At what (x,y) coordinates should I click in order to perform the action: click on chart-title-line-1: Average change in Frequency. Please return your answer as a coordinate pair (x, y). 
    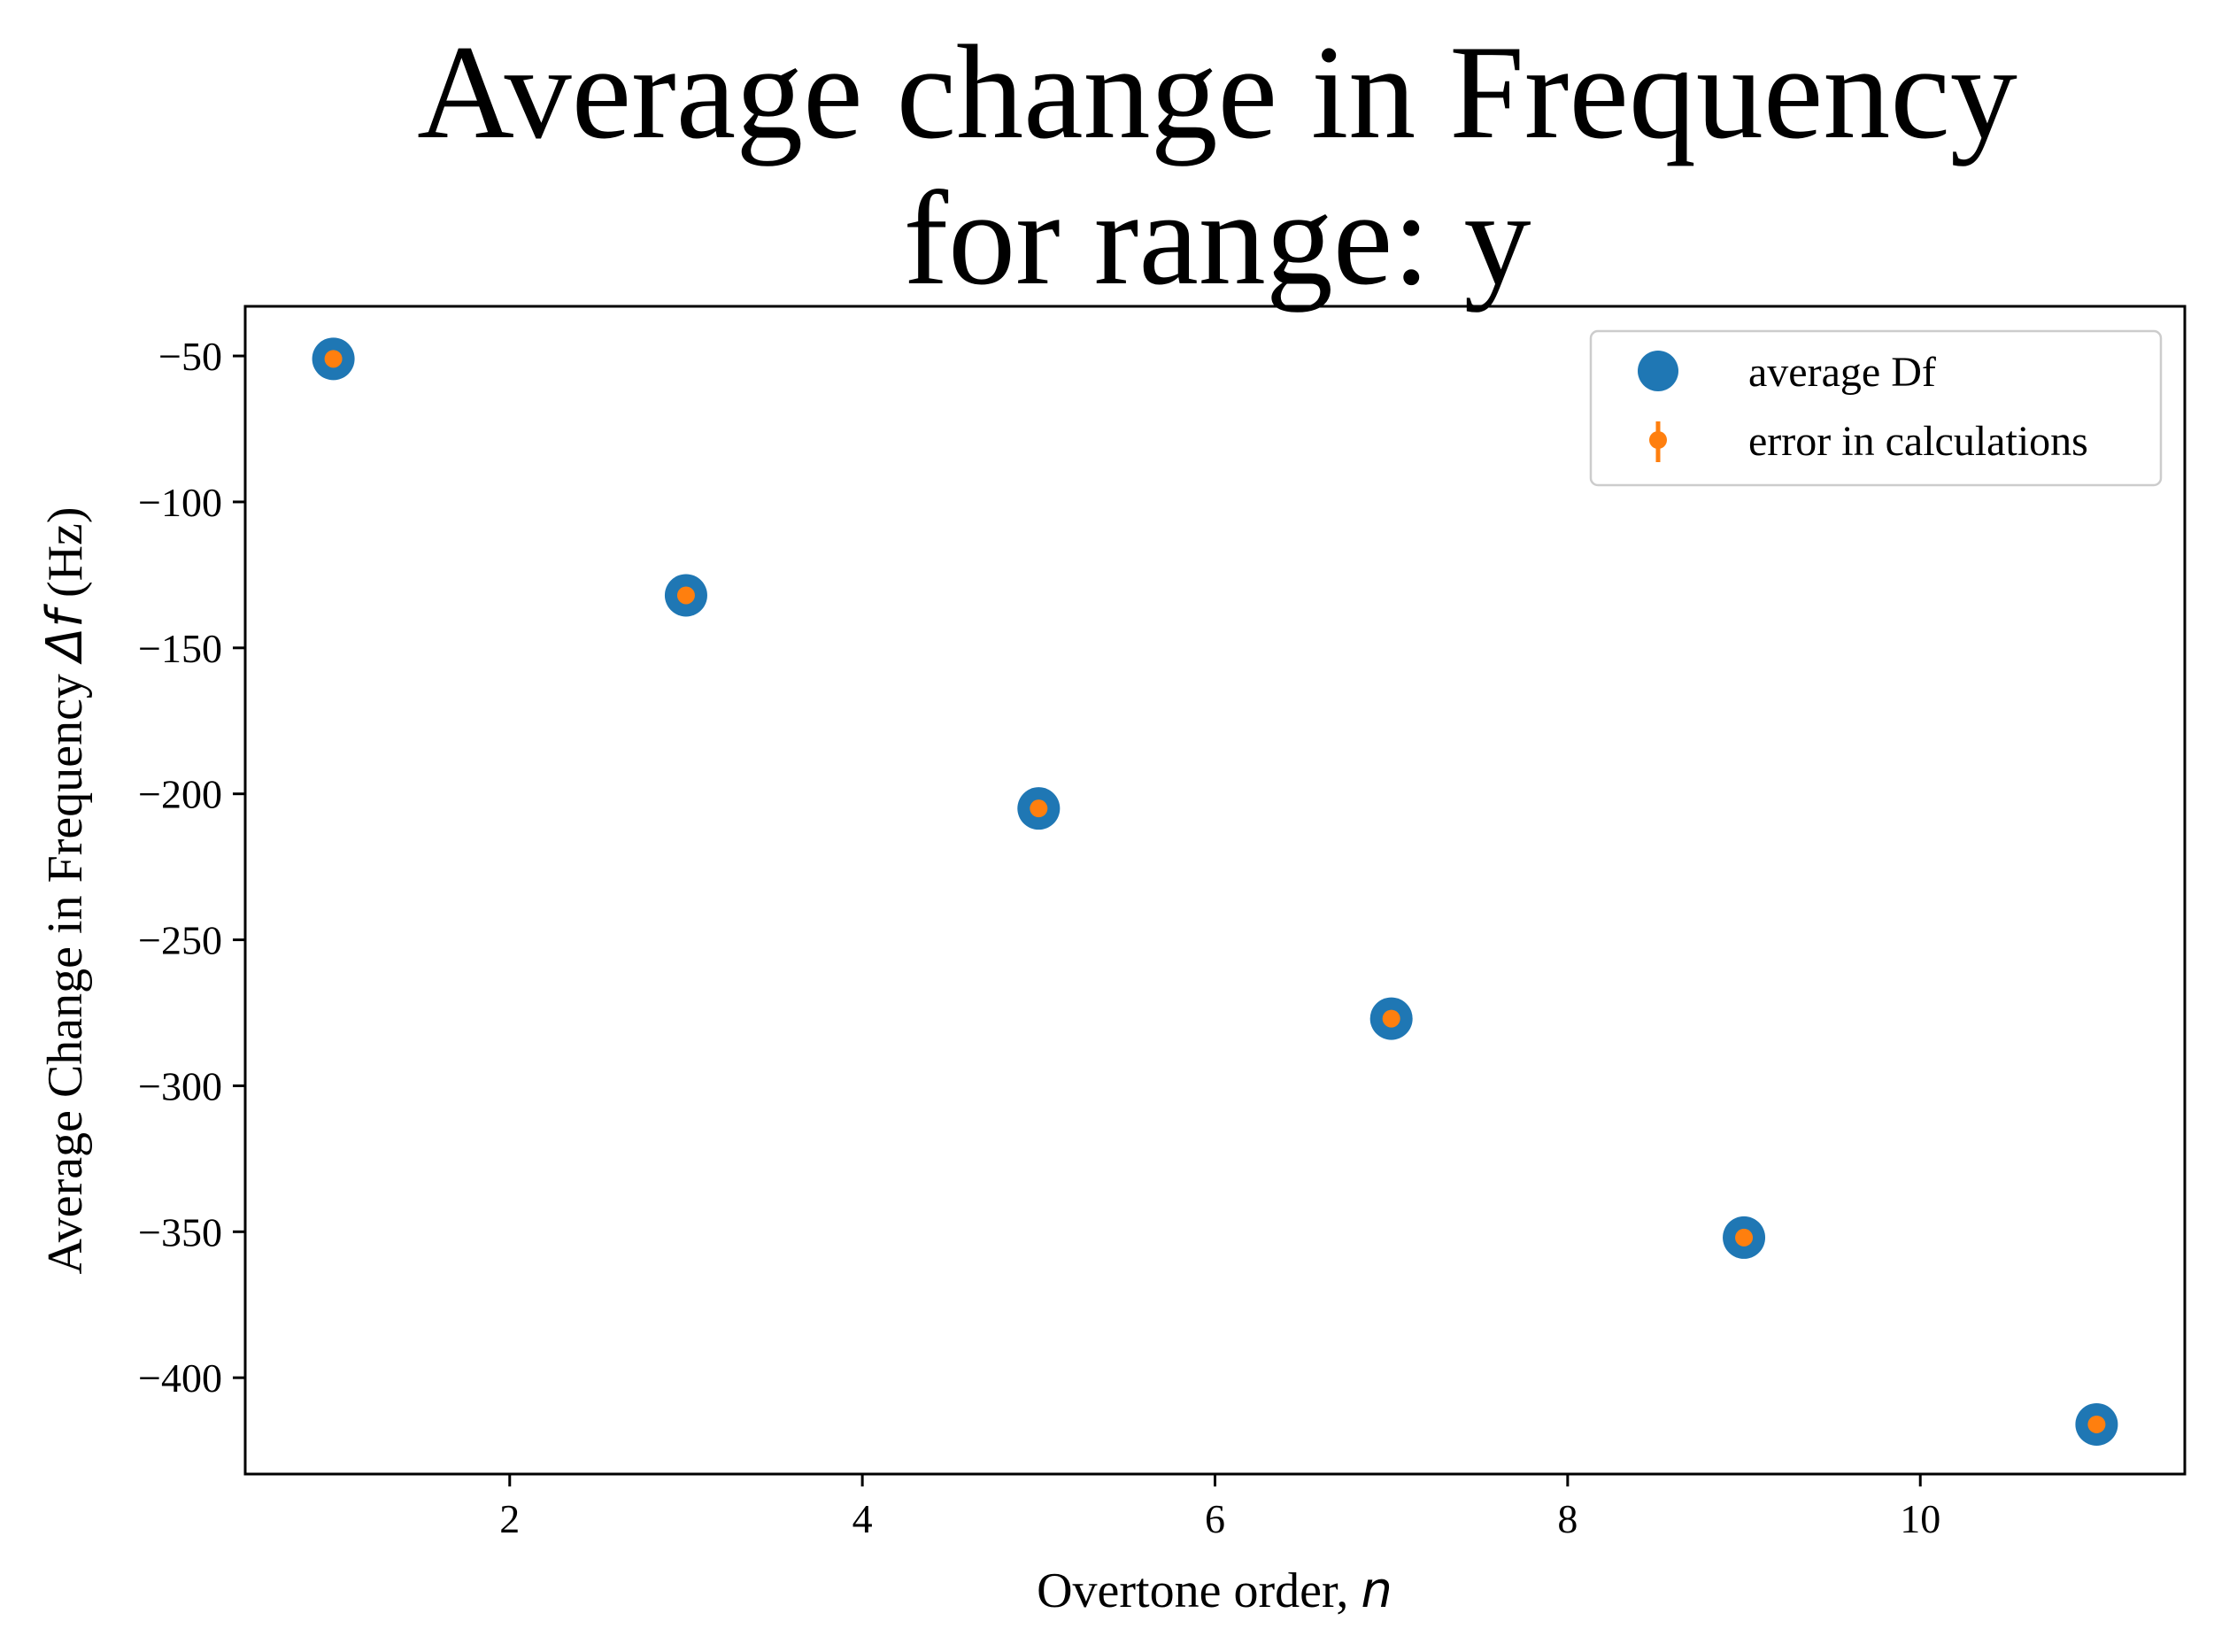
    Looking at the image, I should click on (1217, 92).